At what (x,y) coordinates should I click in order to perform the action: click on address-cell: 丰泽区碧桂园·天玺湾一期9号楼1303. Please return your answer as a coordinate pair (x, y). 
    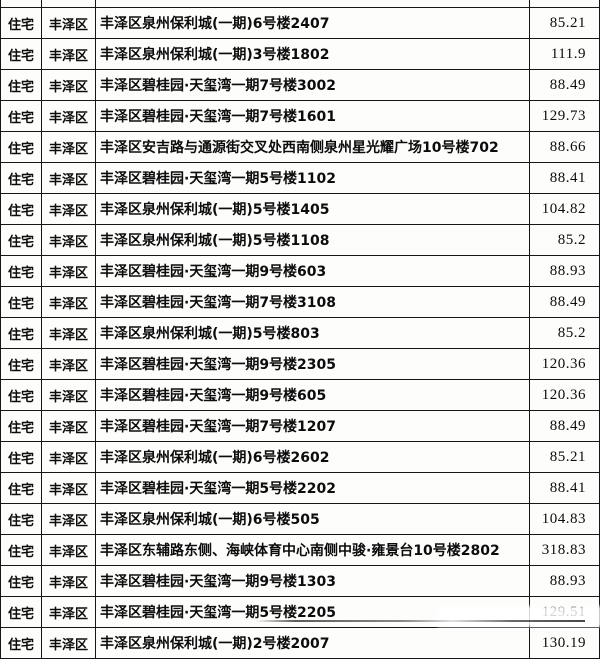
    Looking at the image, I should click on (313, 581).